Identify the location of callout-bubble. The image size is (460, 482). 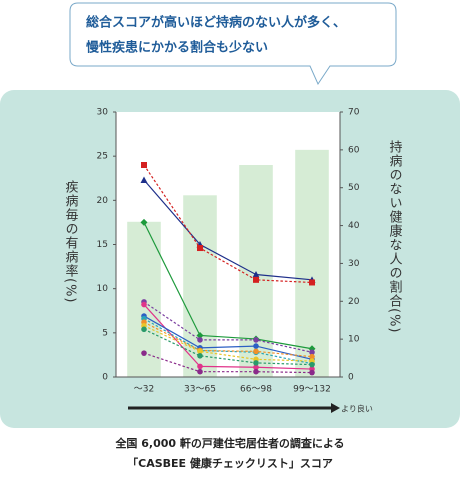
(233, 44).